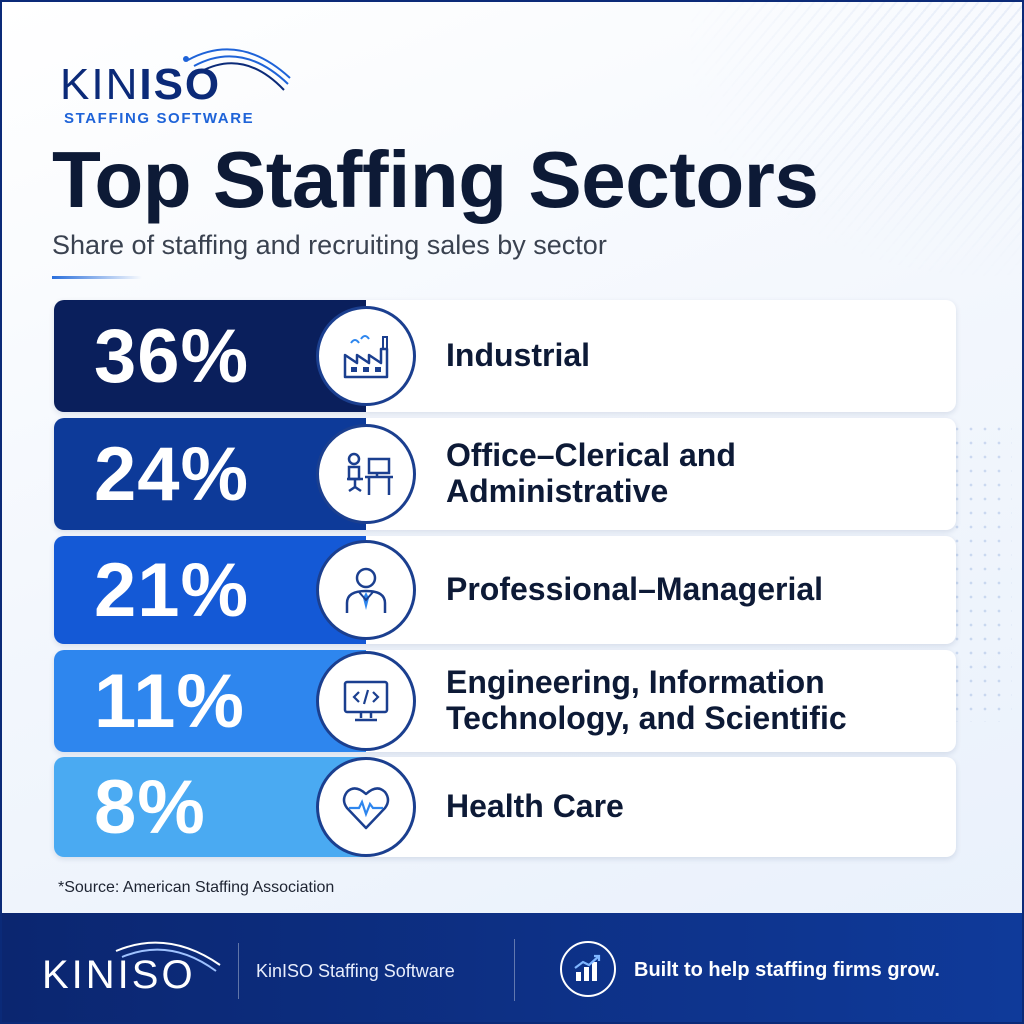  What do you see at coordinates (159, 118) in the screenshot?
I see `logo-subline: STAFFING SOFTWARE` at bounding box center [159, 118].